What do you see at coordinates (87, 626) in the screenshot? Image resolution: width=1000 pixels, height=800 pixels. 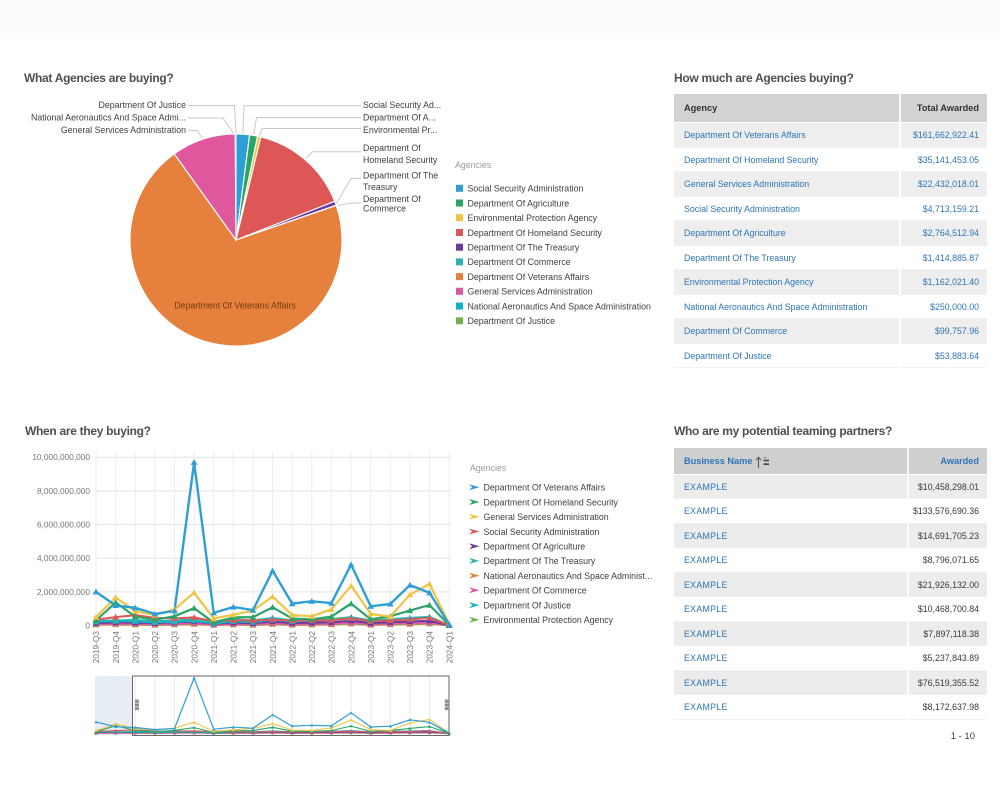 I see `svg-text: 0` at bounding box center [87, 626].